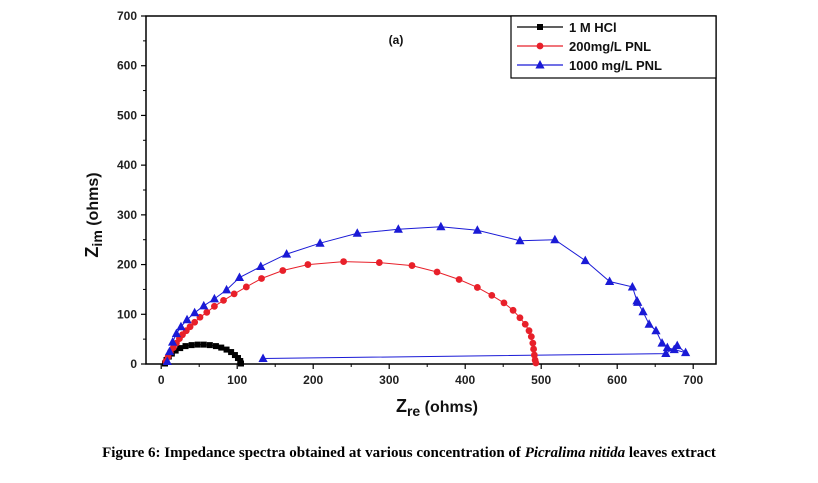 This screenshot has width=818, height=483. Describe the element at coordinates (133, 364) in the screenshot. I see `y-tick-label: 0` at that location.